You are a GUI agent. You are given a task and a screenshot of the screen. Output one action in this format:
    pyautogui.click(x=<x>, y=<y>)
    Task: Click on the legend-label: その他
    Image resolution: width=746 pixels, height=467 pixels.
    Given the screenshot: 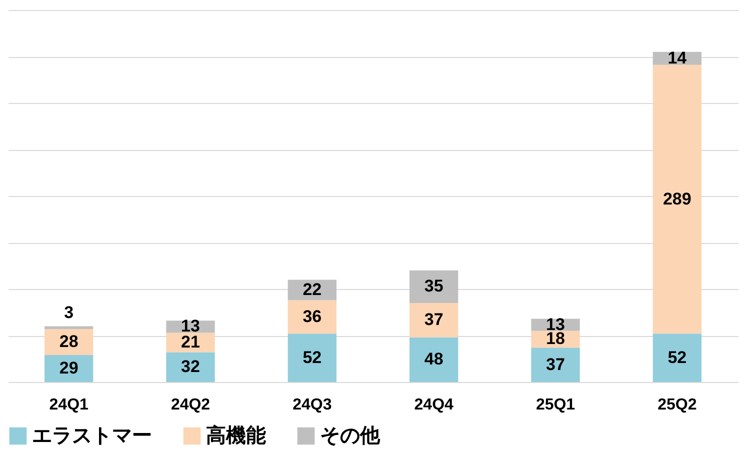 What is the action you would take?
    pyautogui.click(x=350, y=436)
    